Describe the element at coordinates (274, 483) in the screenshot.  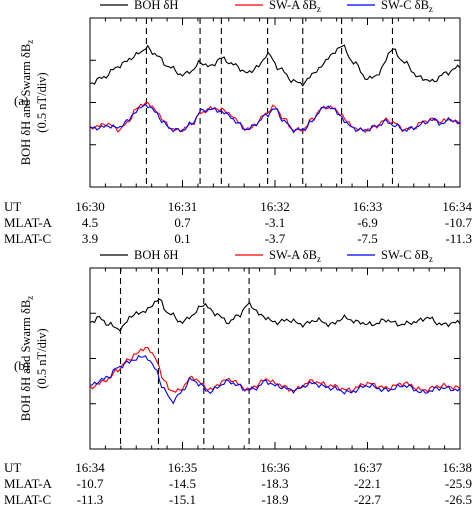
I see `table-cell-value: -18.3` at that location.